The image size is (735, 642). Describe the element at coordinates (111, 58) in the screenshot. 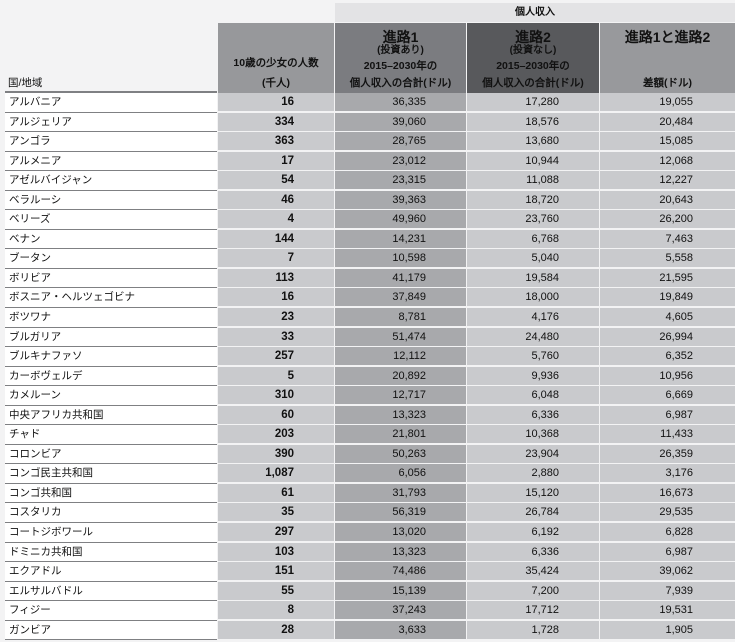

I see `column-header-country: 国/地域` at that location.